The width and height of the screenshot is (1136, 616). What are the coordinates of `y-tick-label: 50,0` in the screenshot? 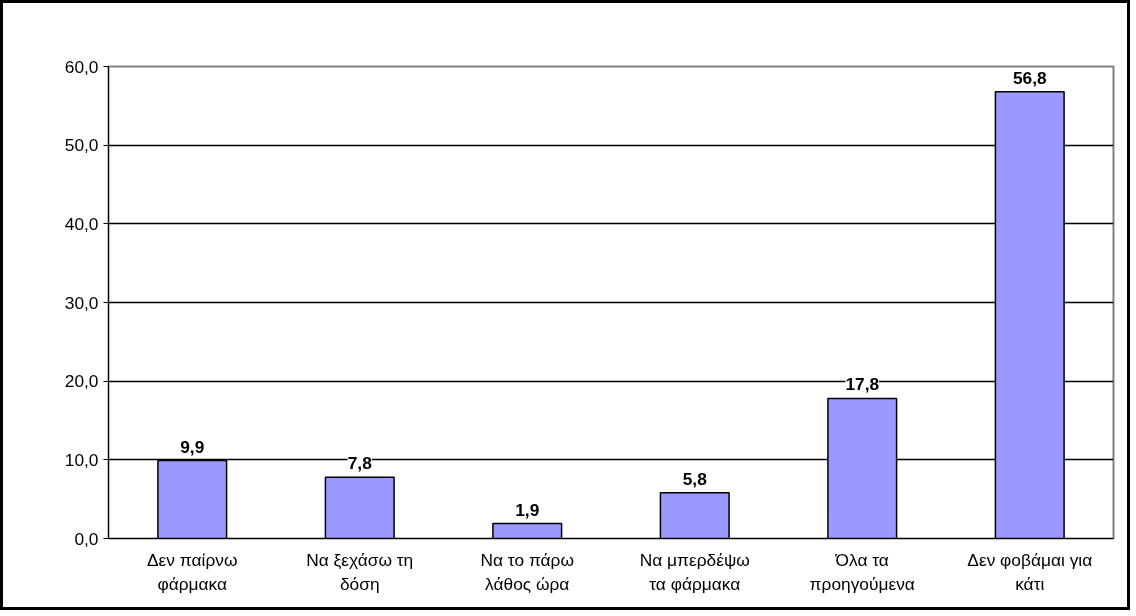 It's located at (81, 145).